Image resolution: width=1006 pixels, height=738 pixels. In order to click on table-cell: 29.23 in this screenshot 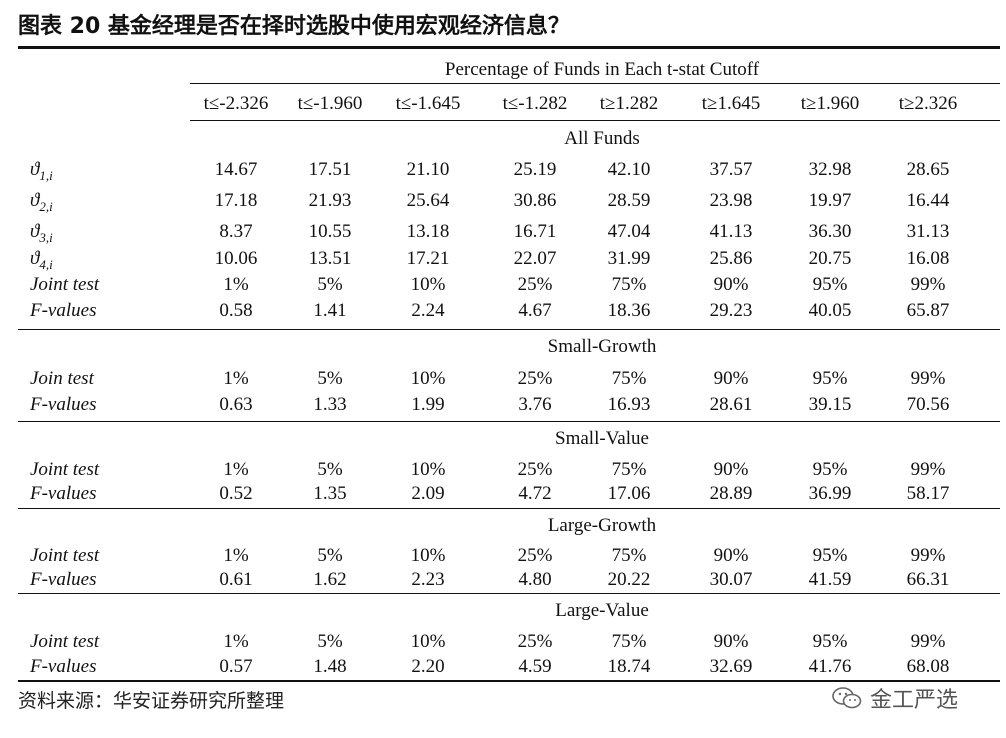, I will do `click(731, 310)`.